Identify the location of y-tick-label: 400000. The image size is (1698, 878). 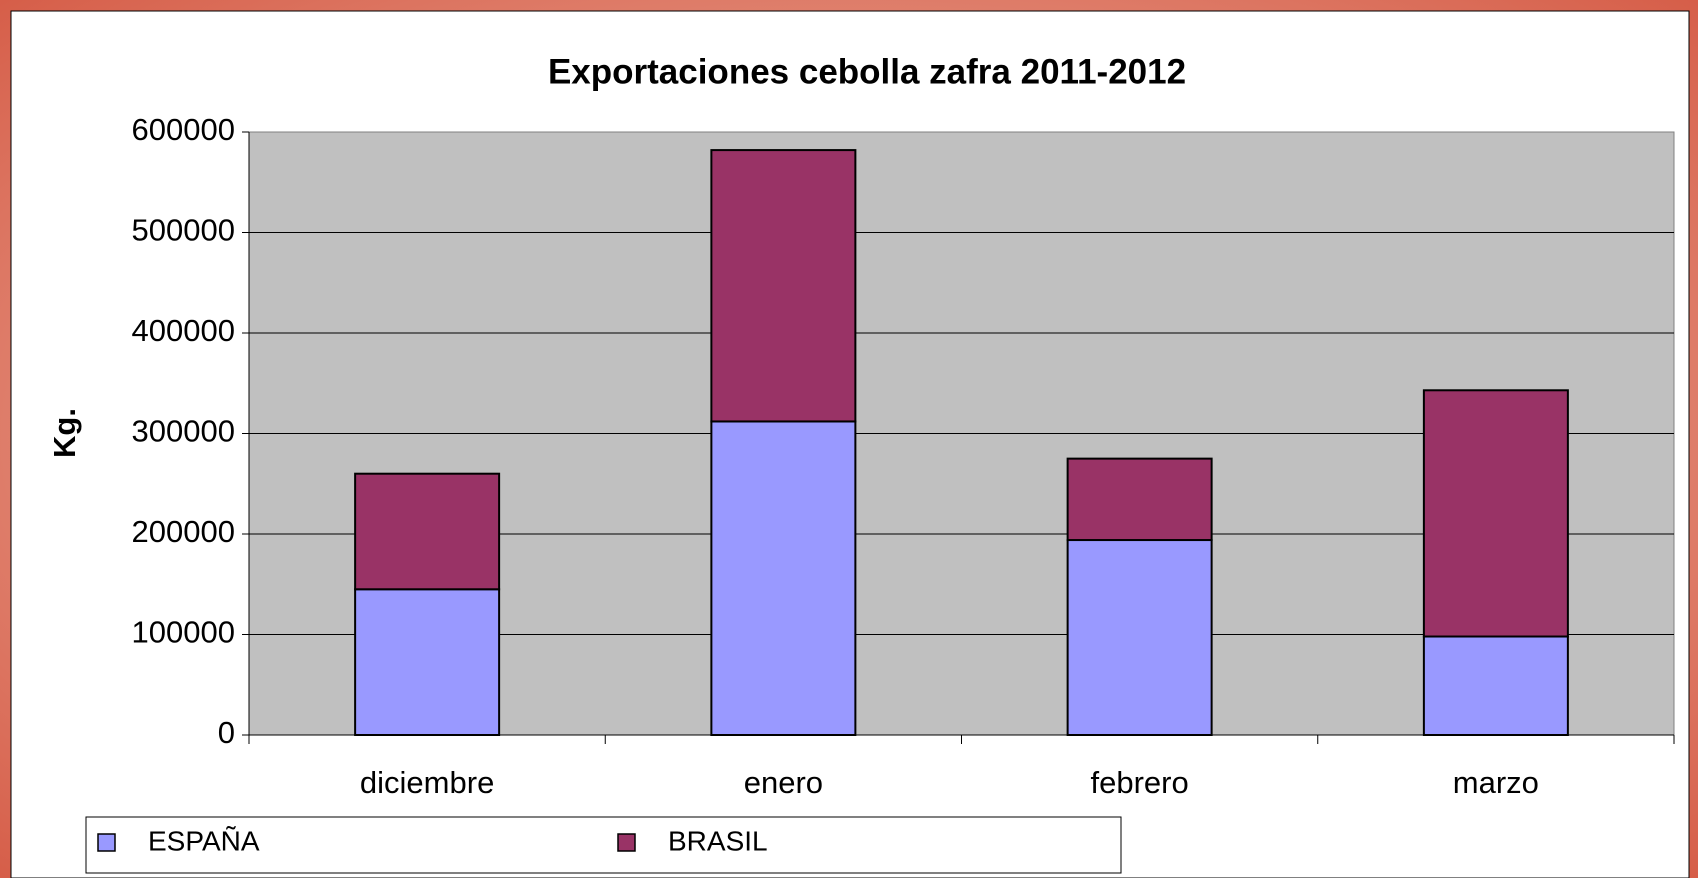
(183, 330).